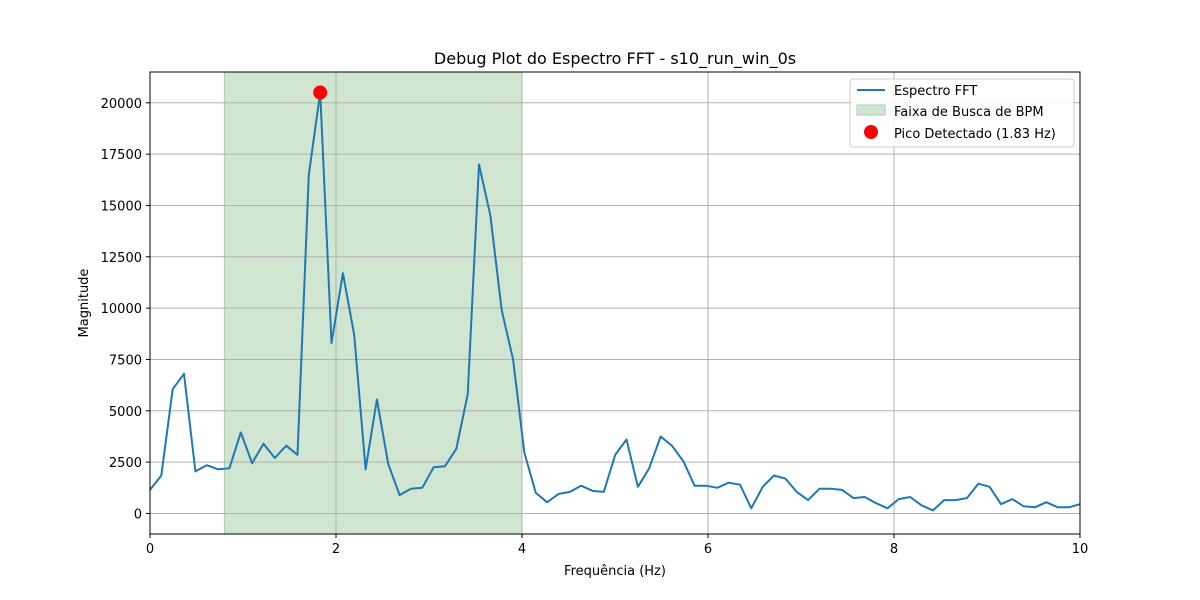 The width and height of the screenshot is (1200, 600). I want to click on legend-swatch-band, so click(871, 110).